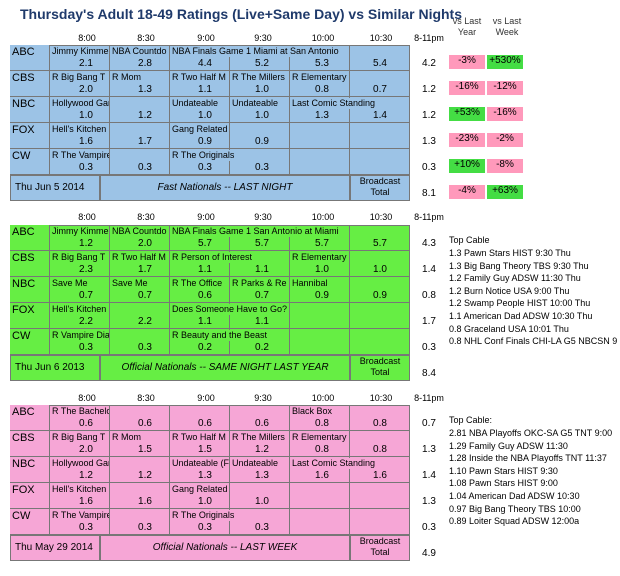  Describe the element at coordinates (429, 243) in the screenshot. I see `night-total: 4.3` at that location.